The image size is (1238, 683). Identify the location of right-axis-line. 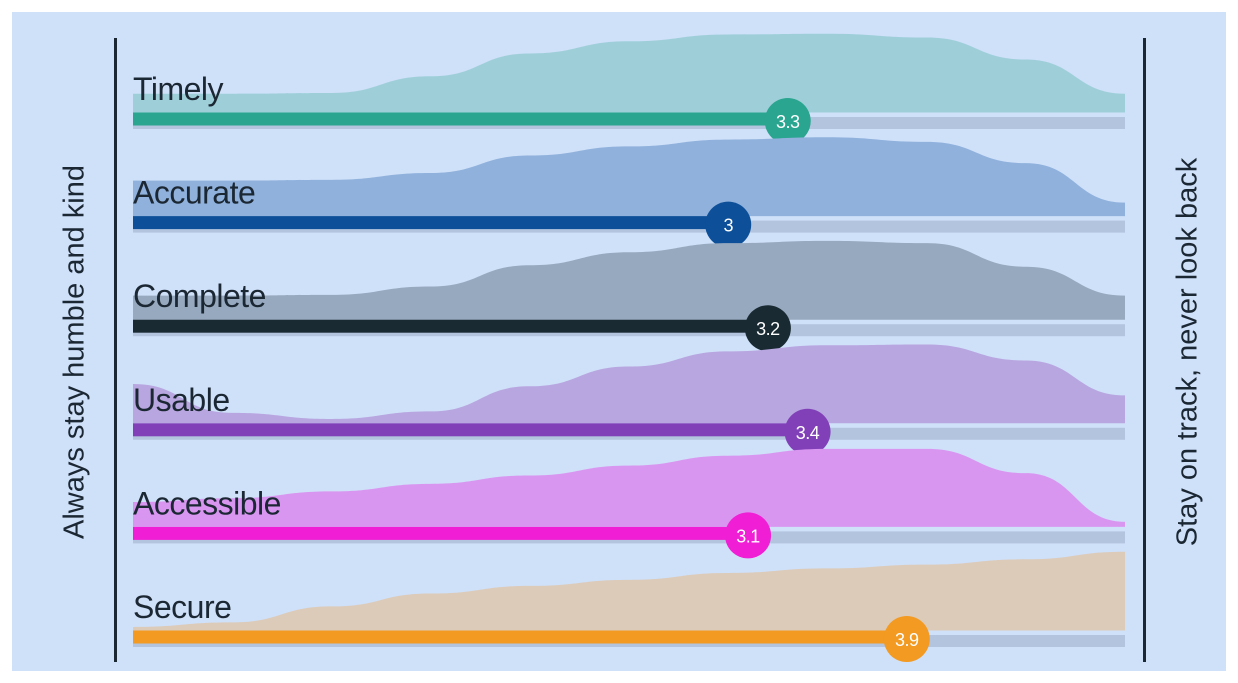
(1144, 350).